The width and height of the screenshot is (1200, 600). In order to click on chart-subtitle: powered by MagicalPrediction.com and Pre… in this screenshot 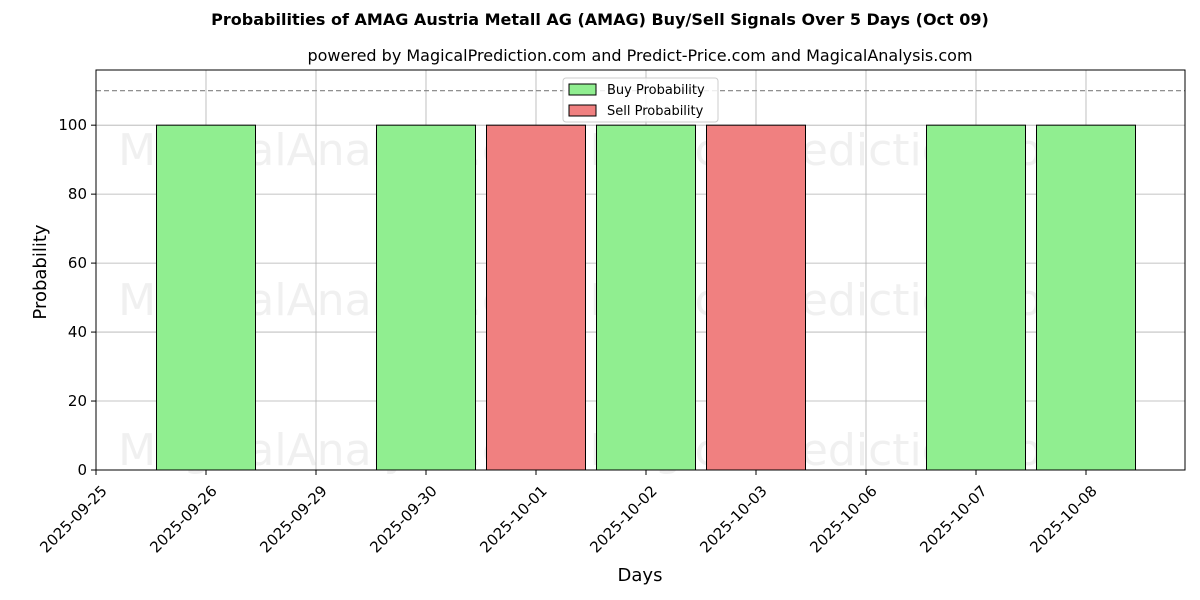, I will do `click(639, 55)`.